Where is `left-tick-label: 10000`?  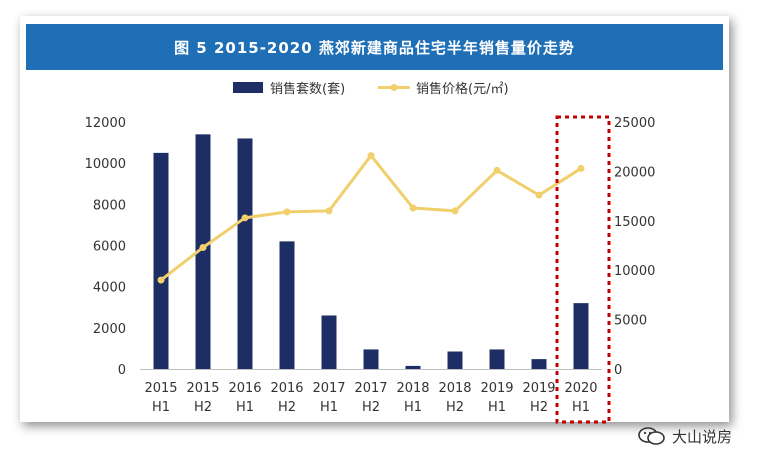 left-tick-label: 10000 is located at coordinates (105, 164).